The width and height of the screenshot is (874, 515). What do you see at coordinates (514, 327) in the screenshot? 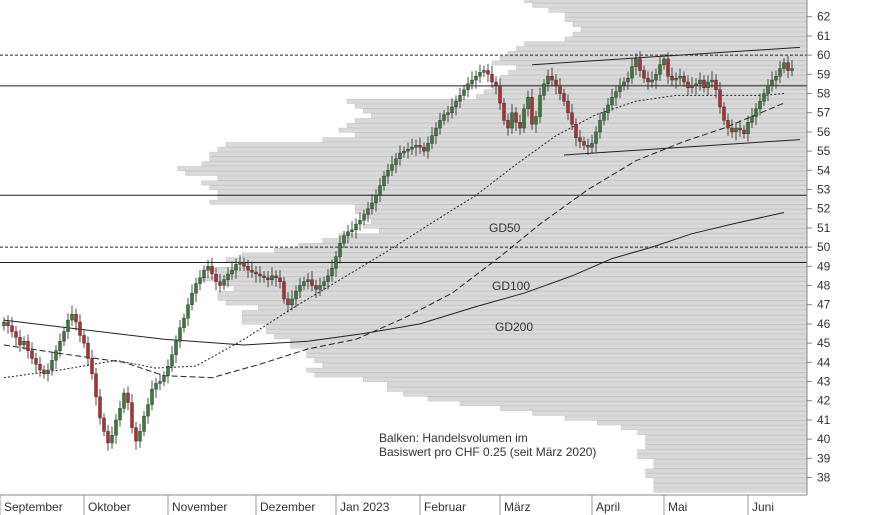
I see `gd200-label: GD200` at bounding box center [514, 327].